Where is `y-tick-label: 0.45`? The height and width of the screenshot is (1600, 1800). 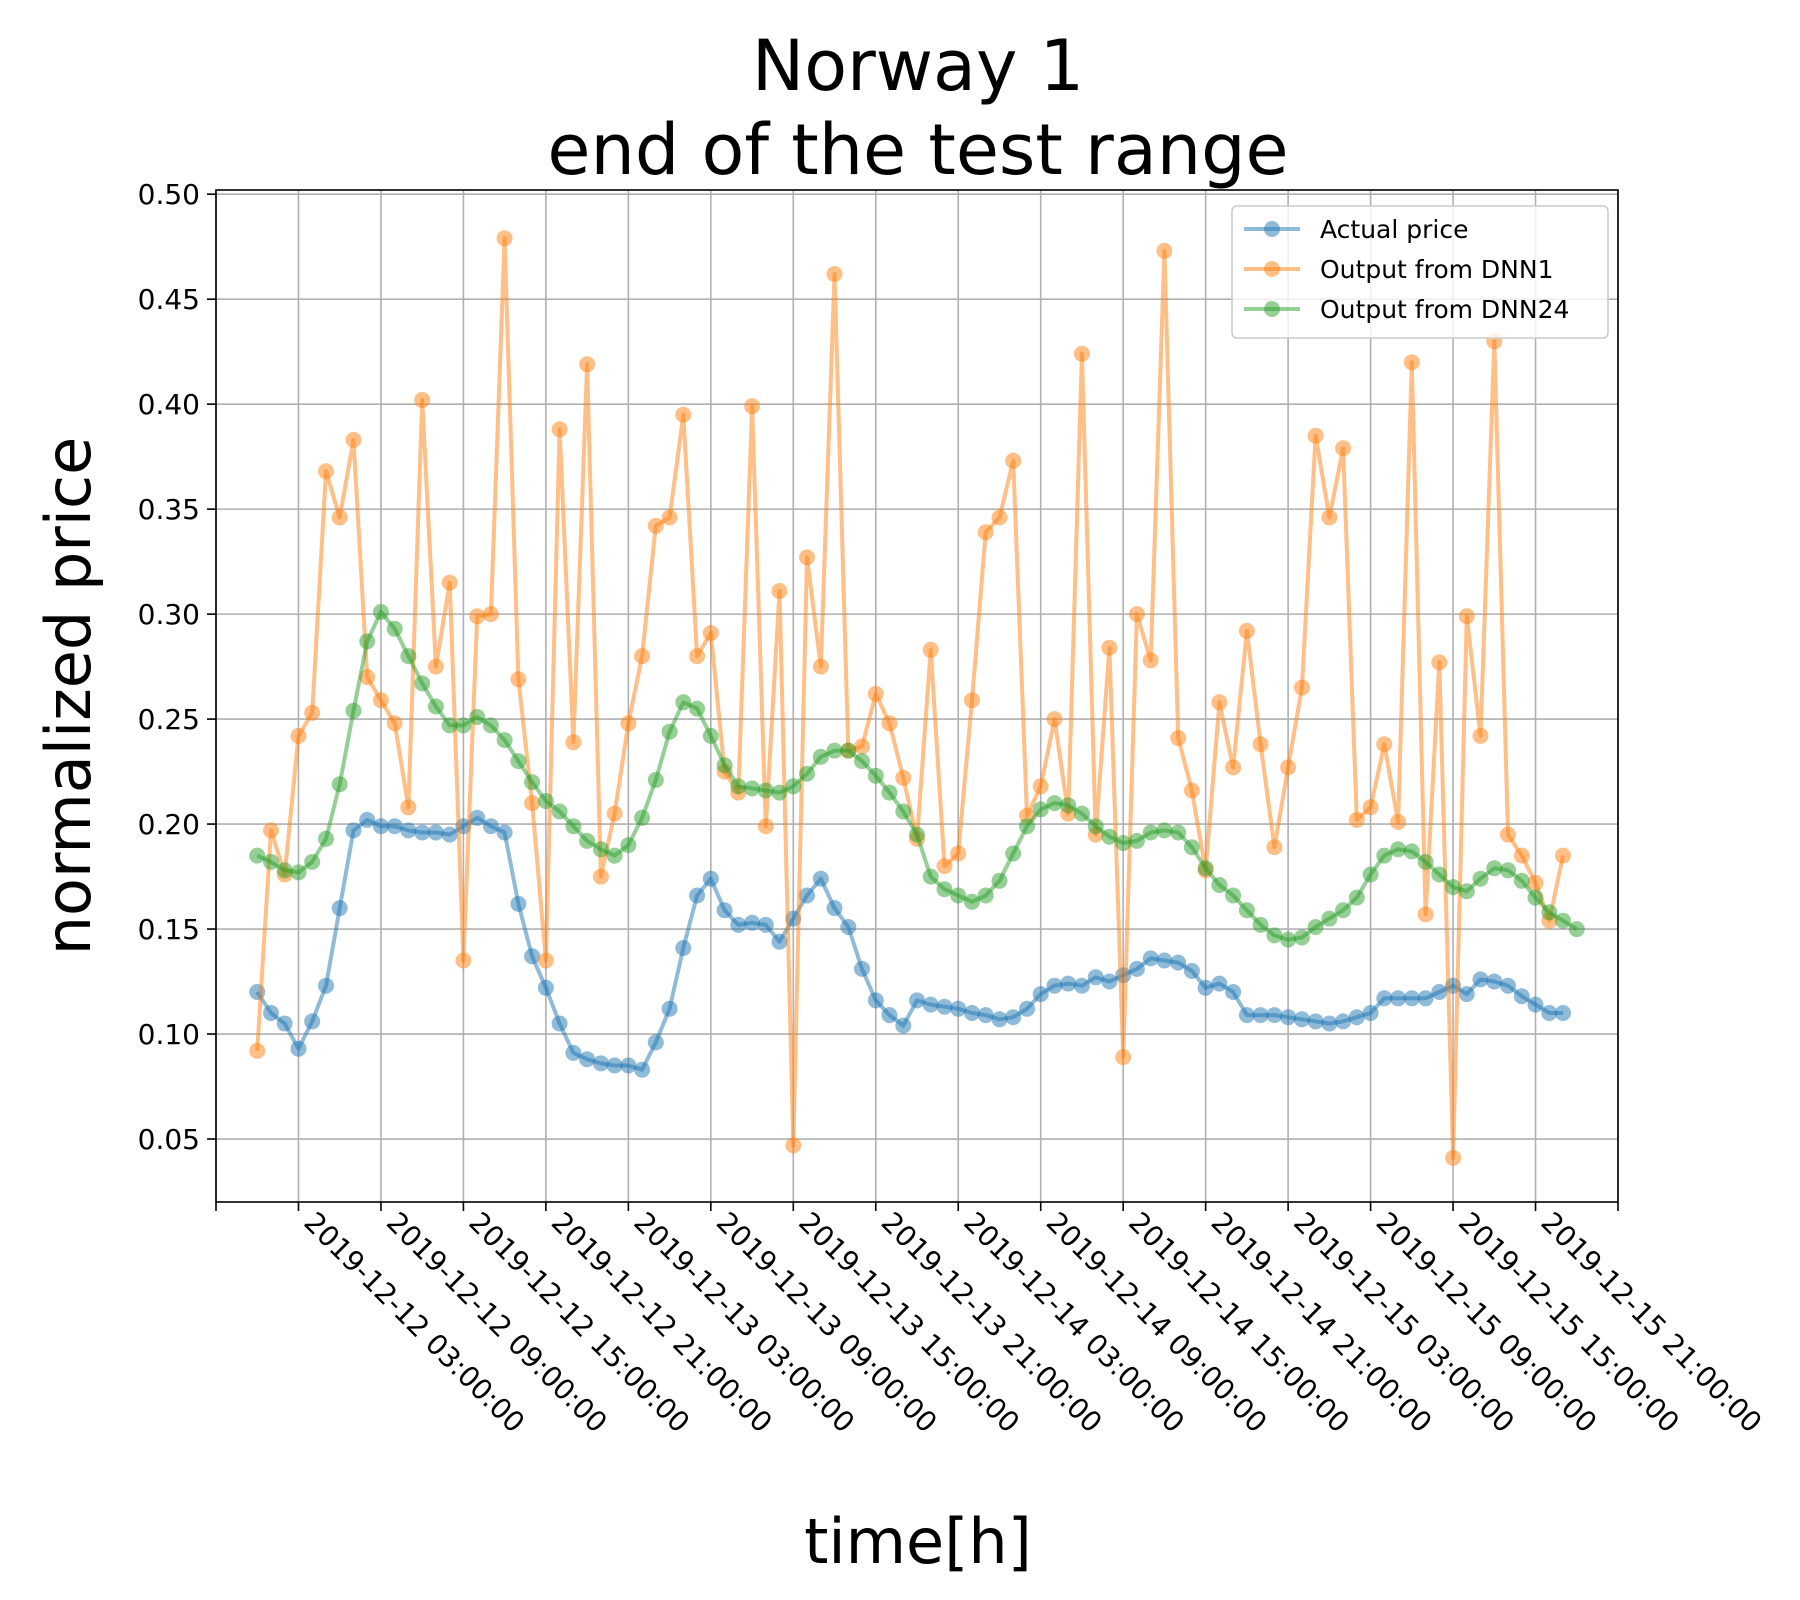 y-tick-label: 0.45 is located at coordinates (169, 299).